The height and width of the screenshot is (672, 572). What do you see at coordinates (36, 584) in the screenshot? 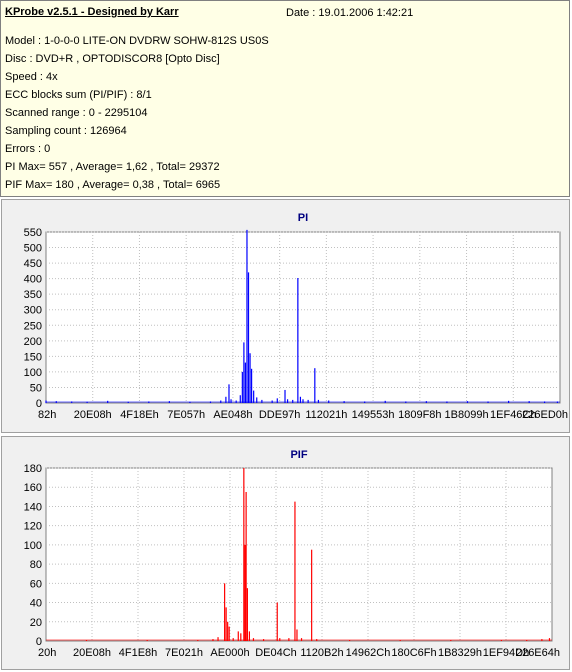
I see `pif-y-tick-label: 60` at bounding box center [36, 584].